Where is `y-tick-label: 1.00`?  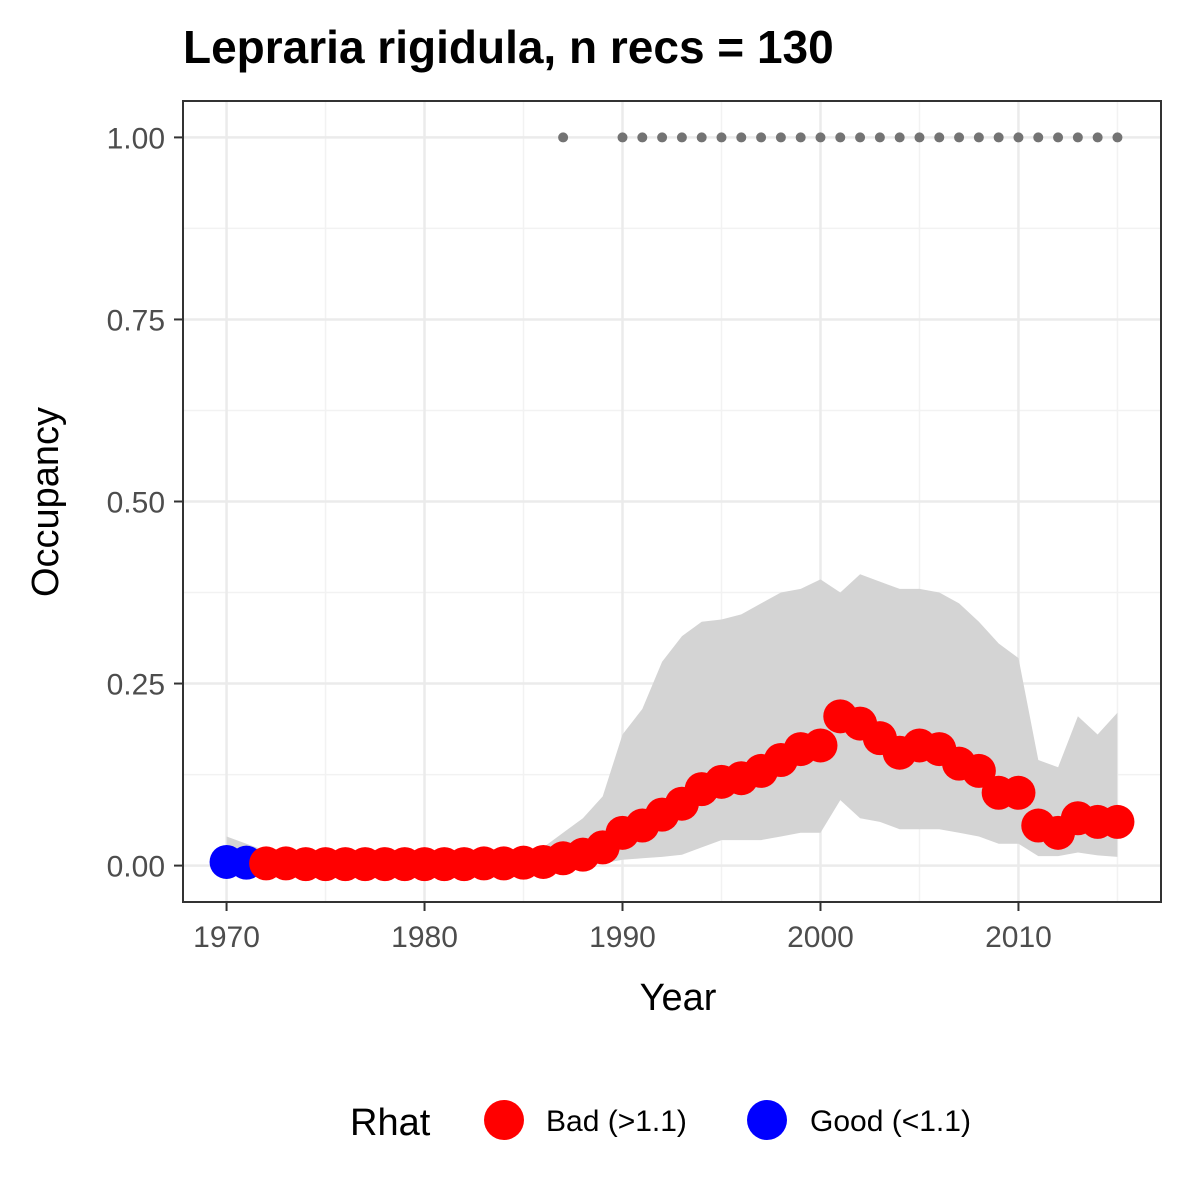 y-tick-label: 1.00 is located at coordinates (136, 138).